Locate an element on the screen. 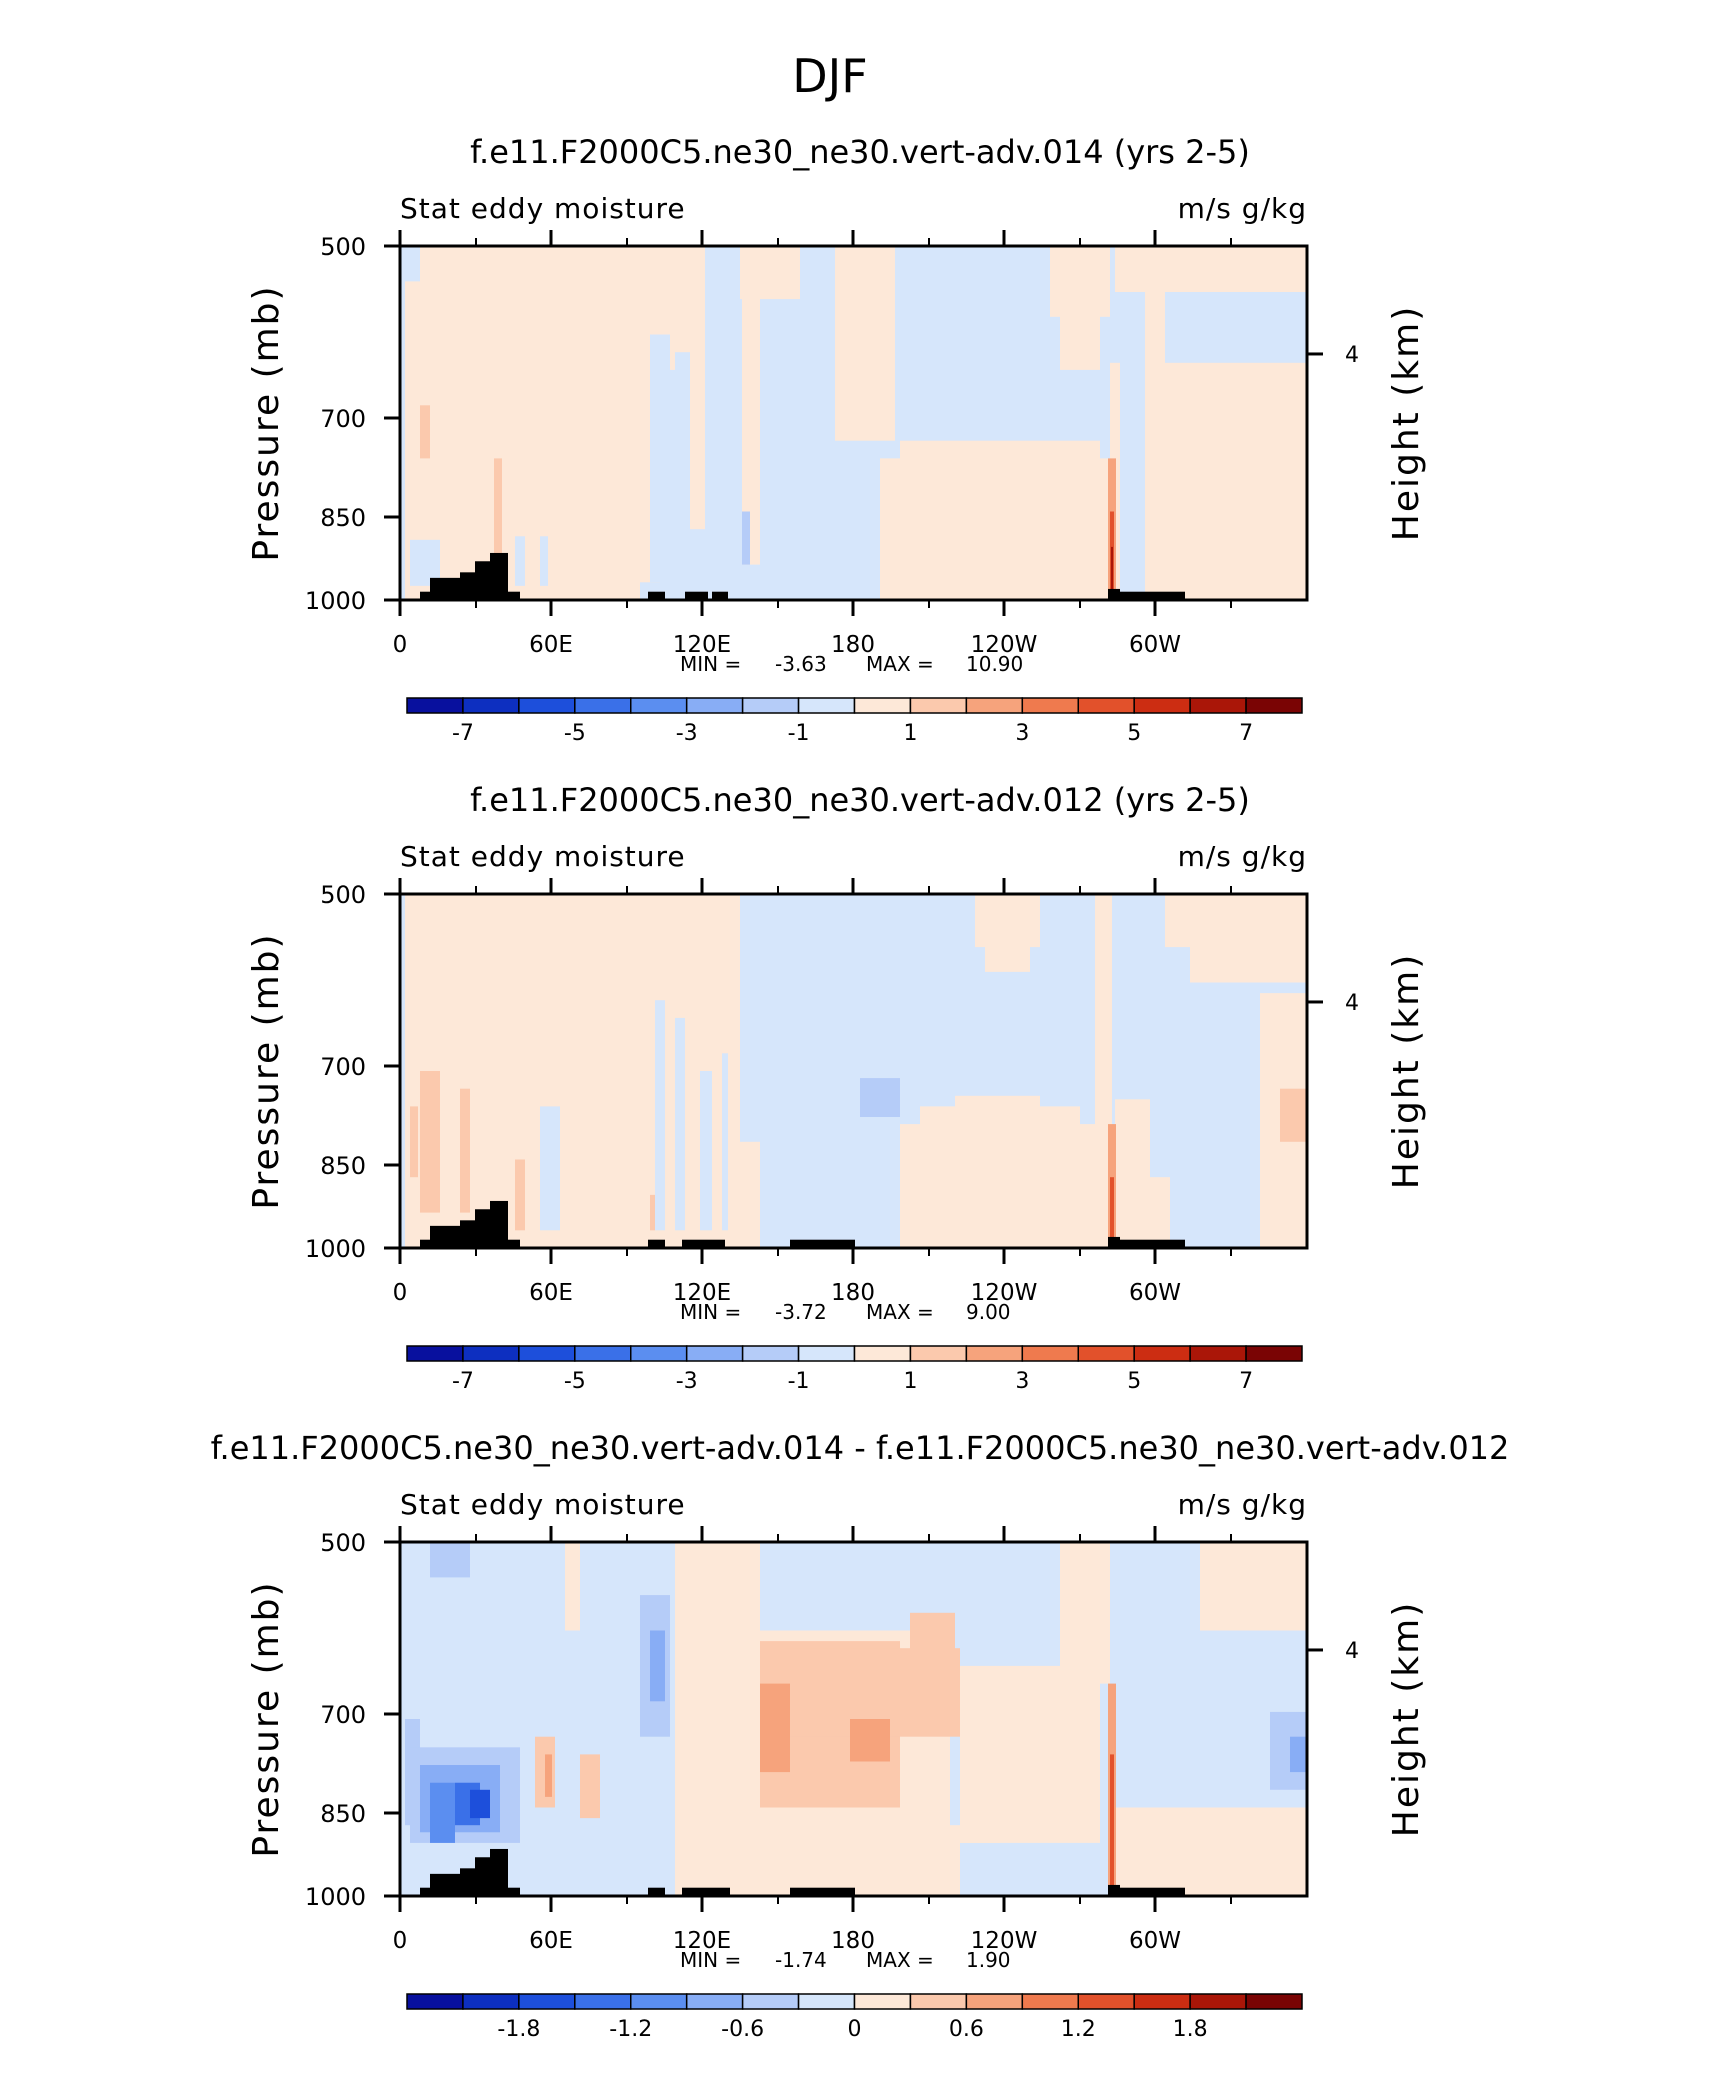 The image size is (1710, 2074). colorbar-tick-label: -1.8 is located at coordinates (518, 2029).